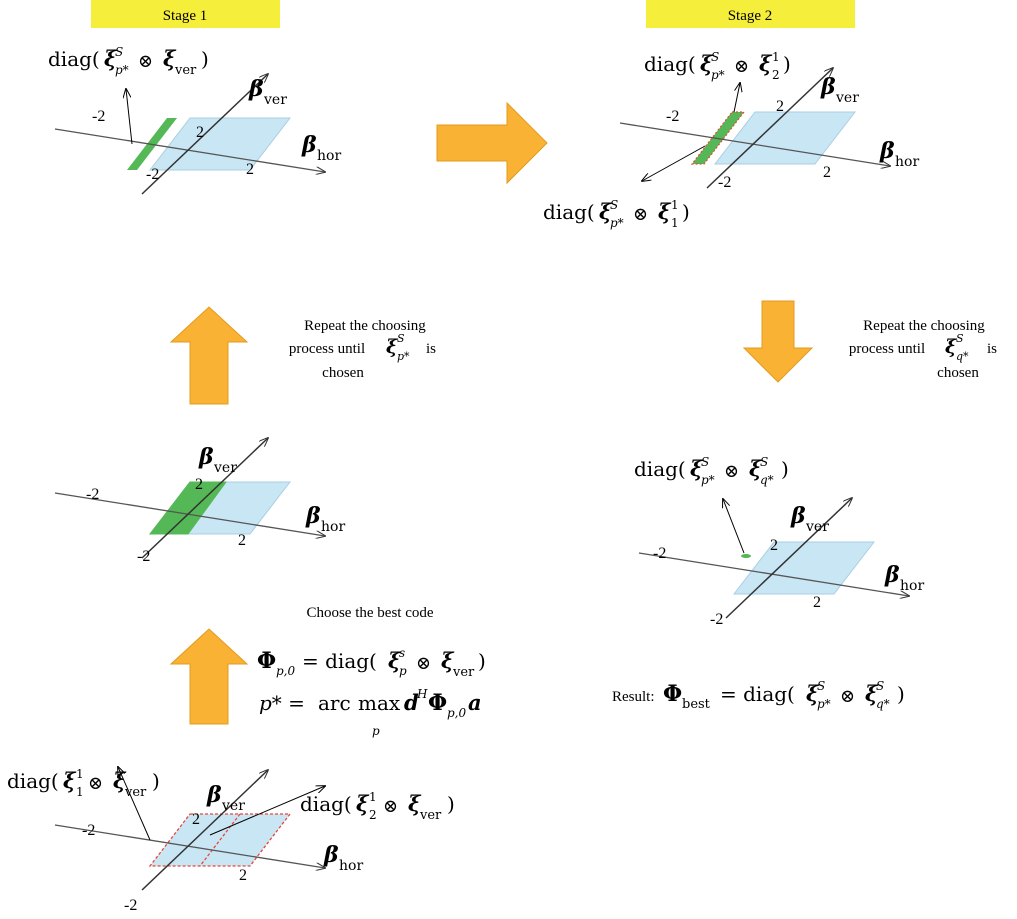 The height and width of the screenshot is (919, 1017). I want to click on annotation-arrow-left, so click(134, 804).